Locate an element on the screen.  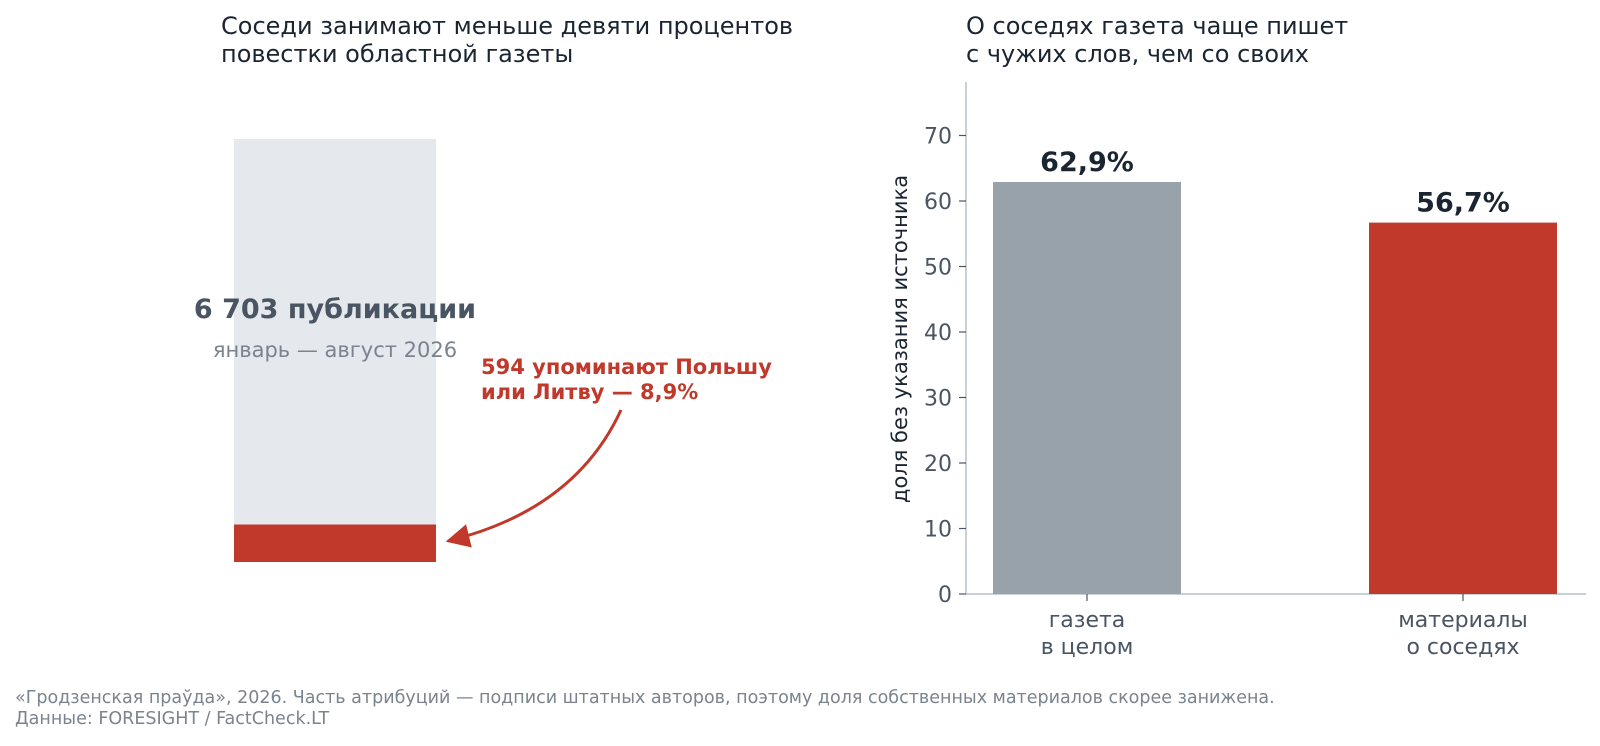
y-axis-label: доля без указания источника is located at coordinates (900, 339).